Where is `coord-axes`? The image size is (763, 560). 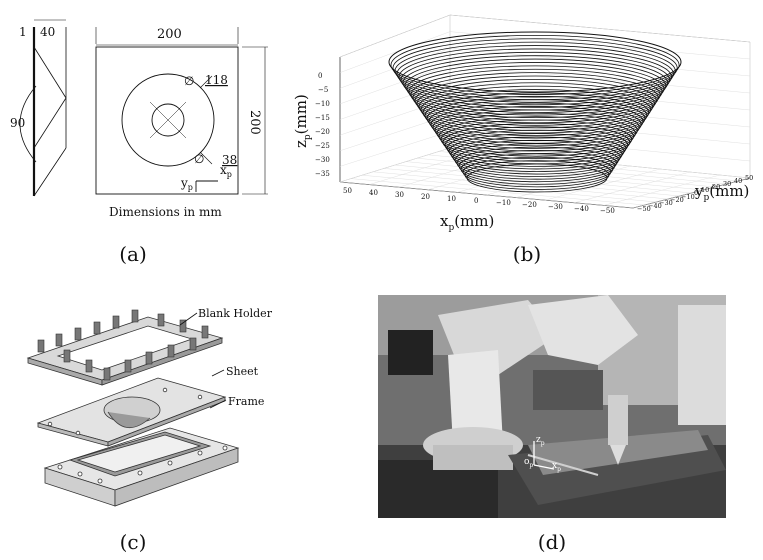
coord-axes is located at coordinates (544, 455).